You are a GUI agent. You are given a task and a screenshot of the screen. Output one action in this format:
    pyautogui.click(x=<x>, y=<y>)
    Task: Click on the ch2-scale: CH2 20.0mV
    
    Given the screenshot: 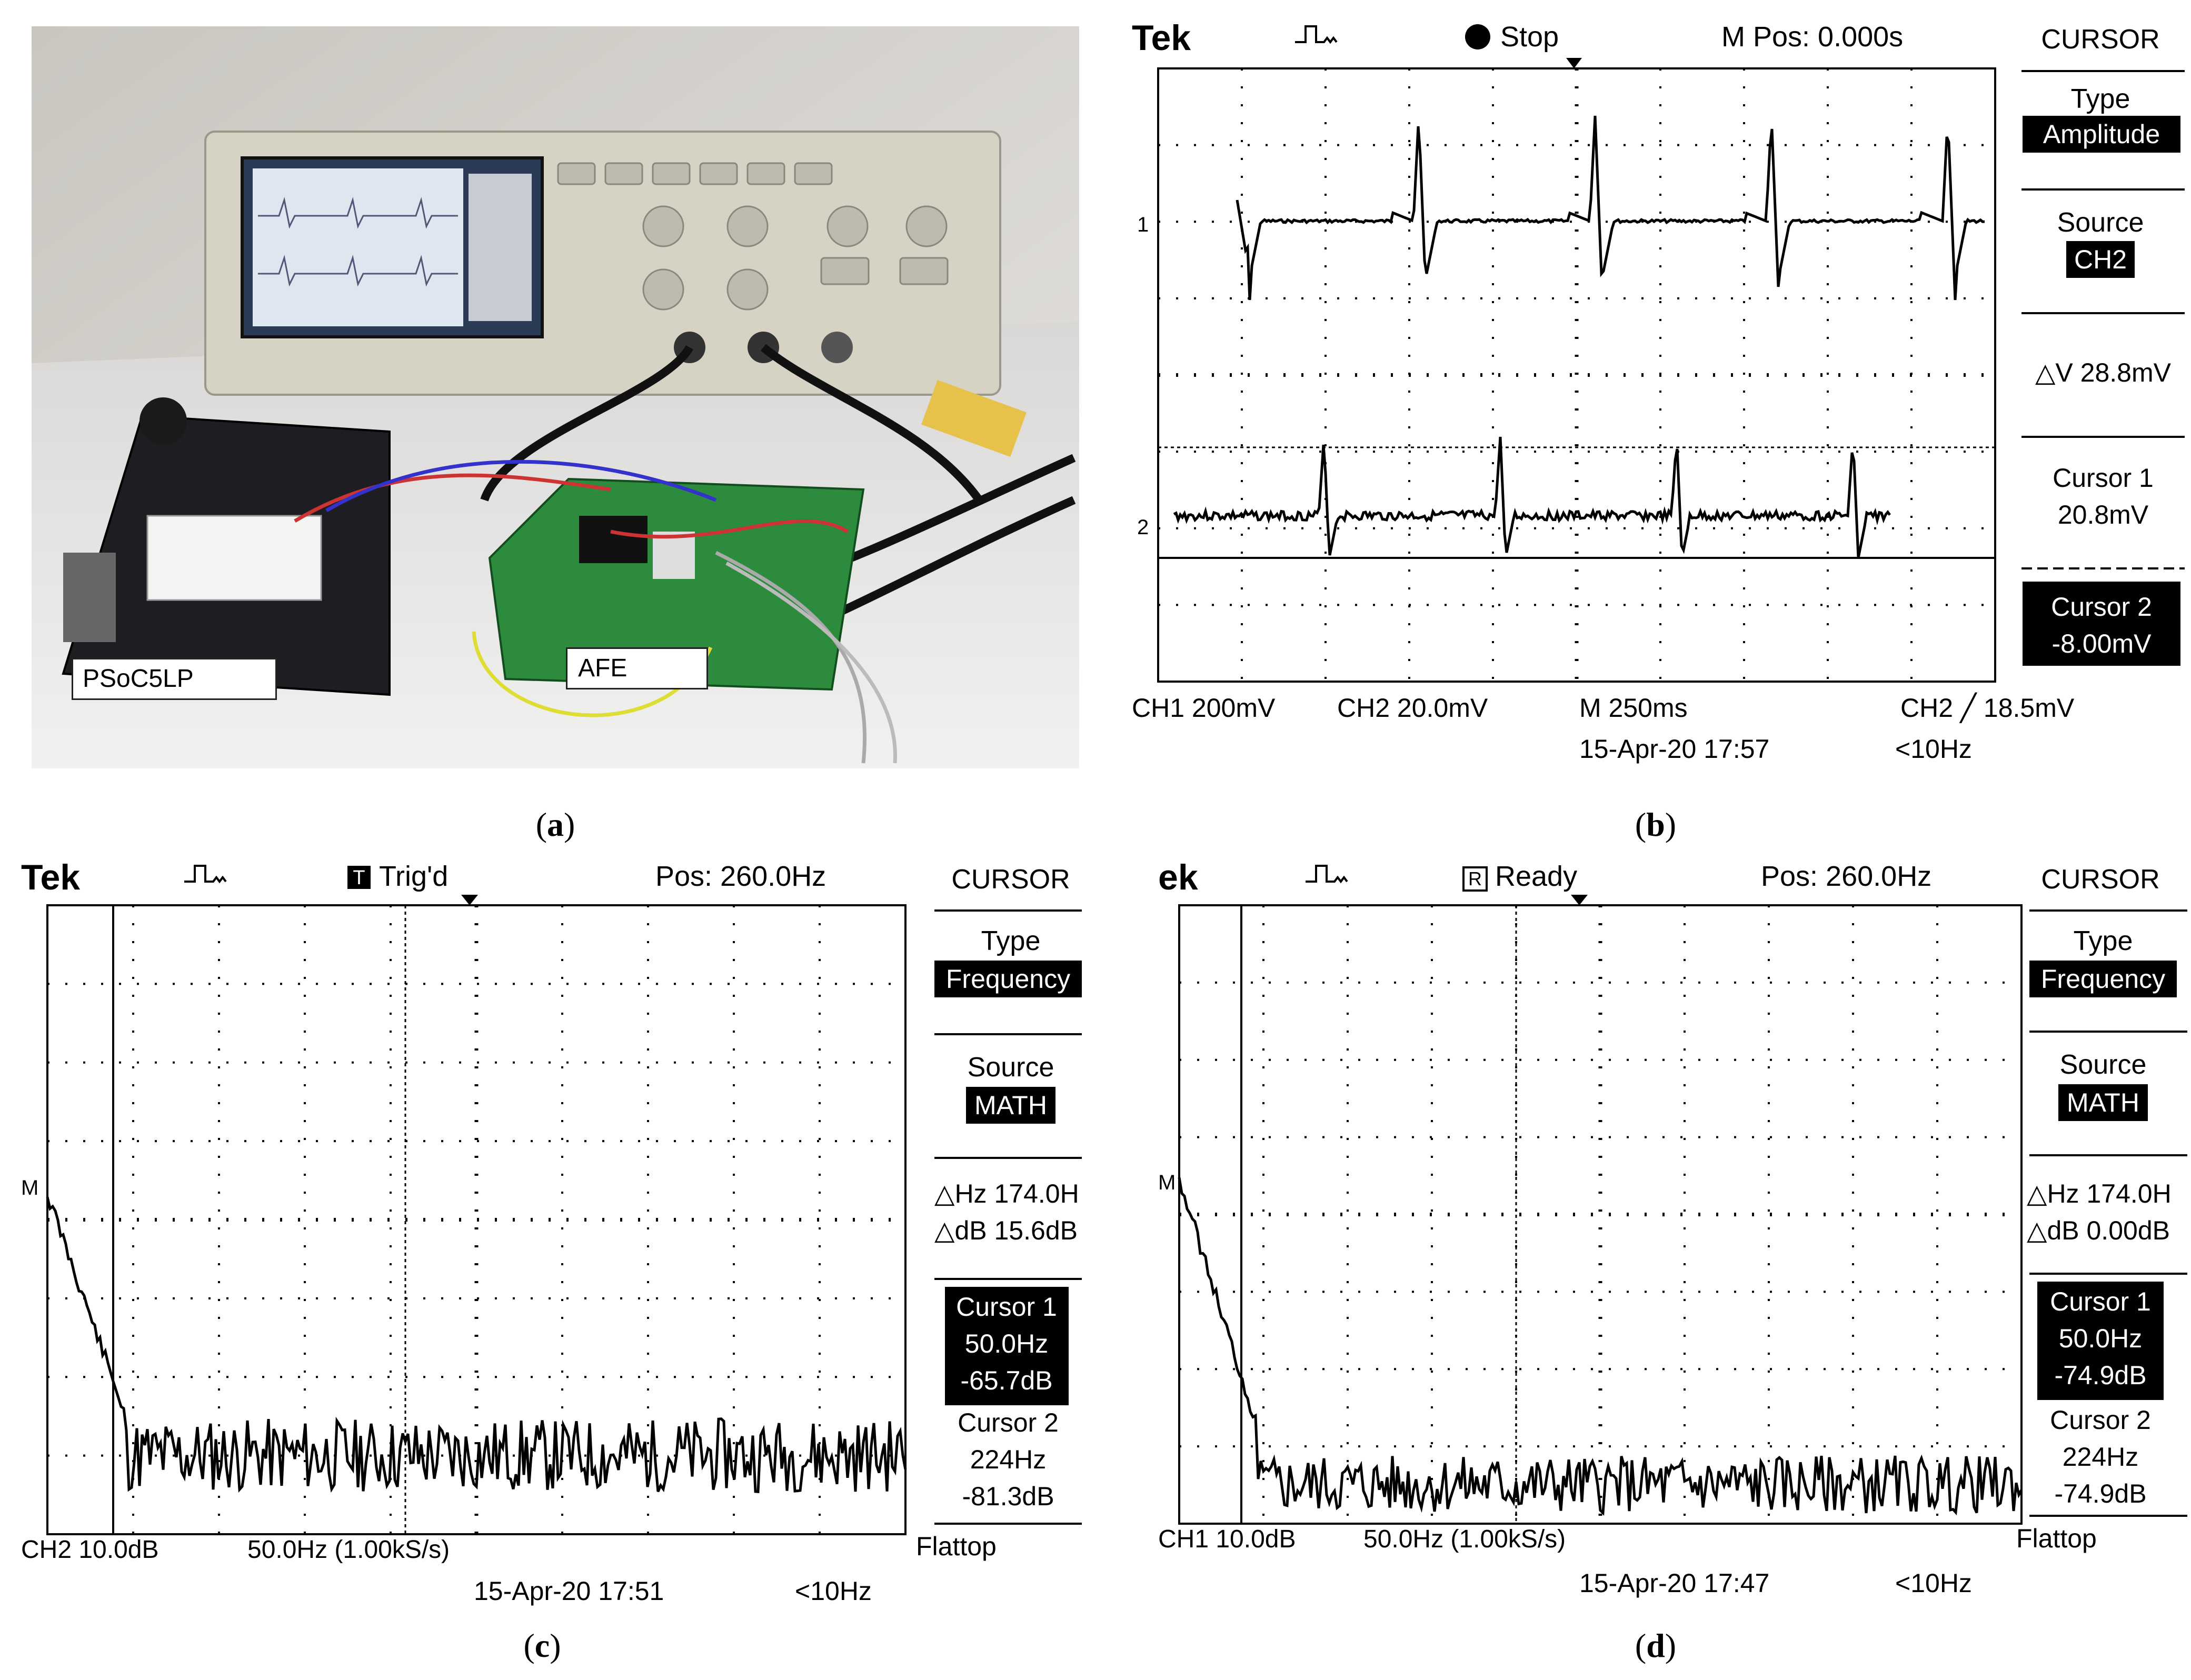 What is the action you would take?
    pyautogui.click(x=1413, y=708)
    